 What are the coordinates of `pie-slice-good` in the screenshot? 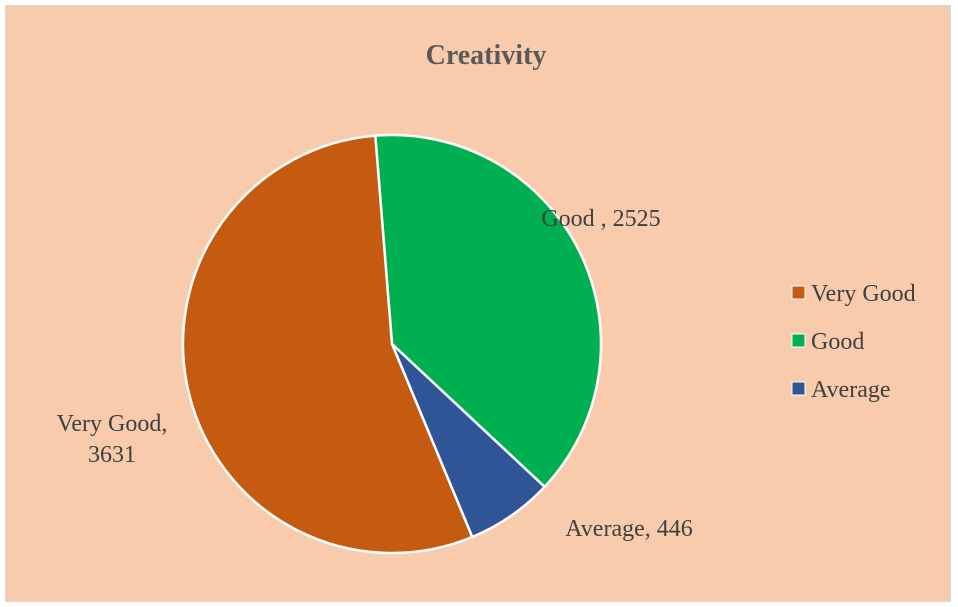 It's located at (488, 311).